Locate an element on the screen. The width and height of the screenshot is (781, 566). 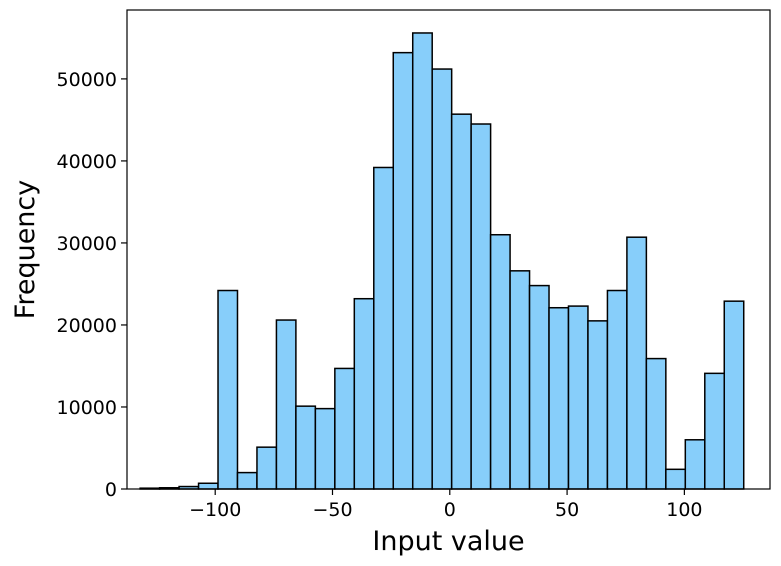
y-axis-title: Frequency is located at coordinates (25, 250).